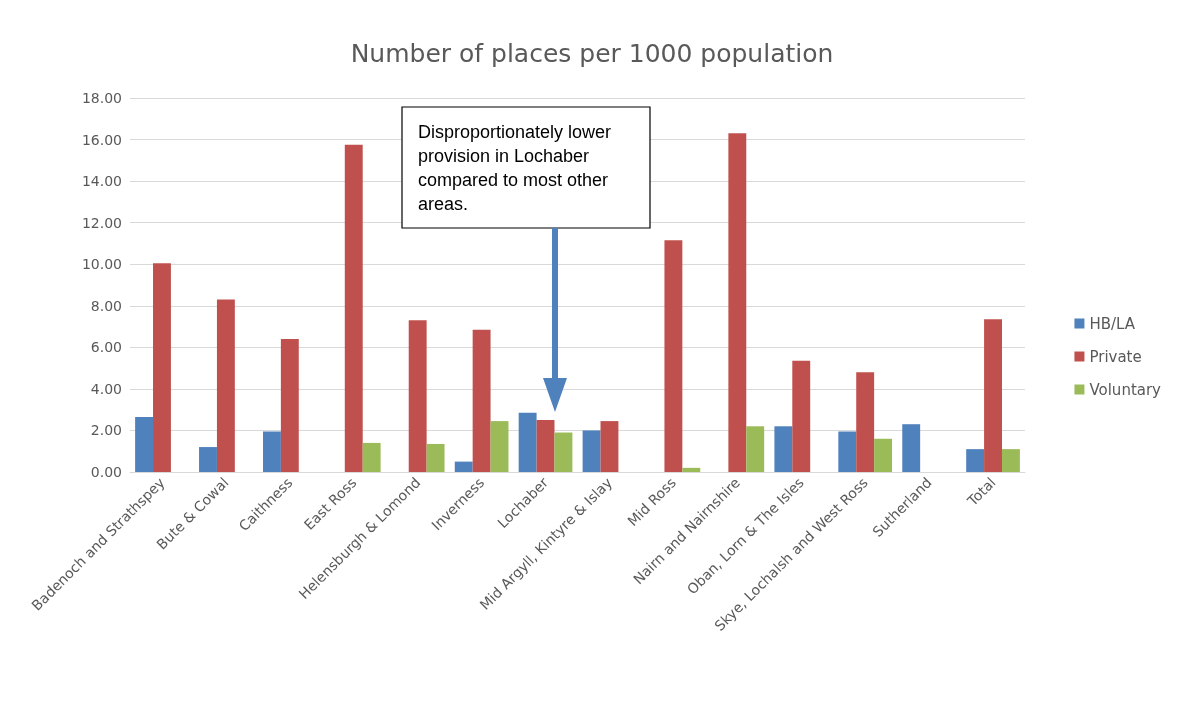 This screenshot has width=1184, height=713. I want to click on y-tick-label: 8.00, so click(106, 305).